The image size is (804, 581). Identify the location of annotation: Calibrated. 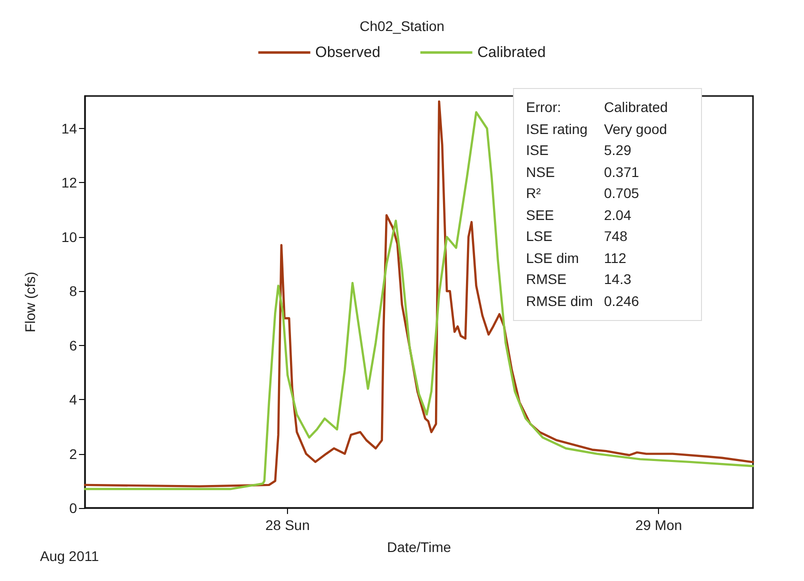
(636, 107).